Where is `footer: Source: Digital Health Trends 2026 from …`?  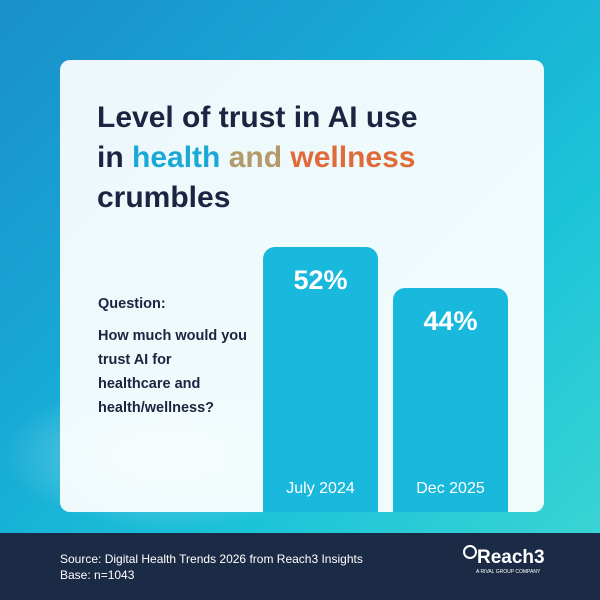 footer: Source: Digital Health Trends 2026 from … is located at coordinates (300, 566).